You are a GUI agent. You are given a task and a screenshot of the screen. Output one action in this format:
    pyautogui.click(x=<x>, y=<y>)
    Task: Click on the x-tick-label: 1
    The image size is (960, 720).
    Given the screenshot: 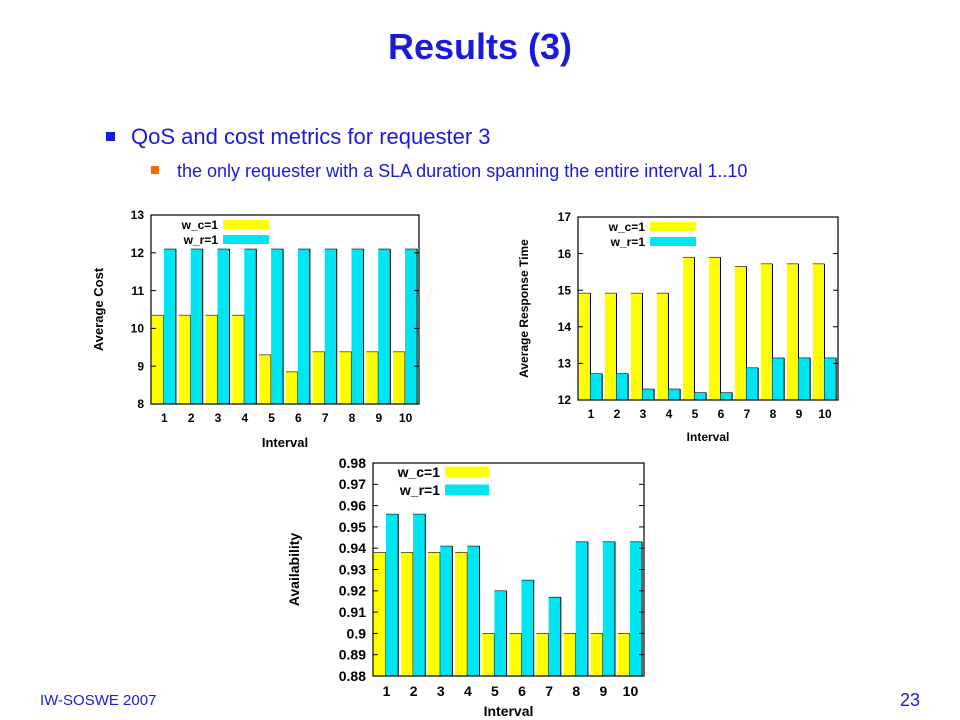 What is the action you would take?
    pyautogui.click(x=164, y=418)
    